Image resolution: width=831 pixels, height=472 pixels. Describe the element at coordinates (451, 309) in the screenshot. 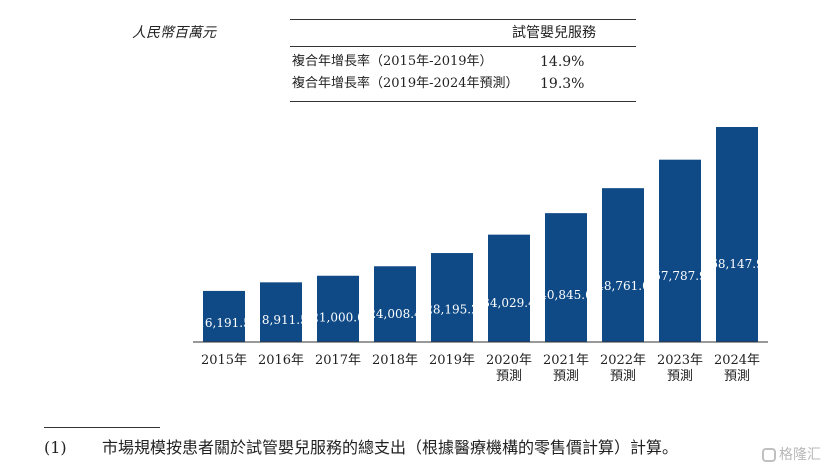

I see `bar-value-label: 28,195.2` at that location.